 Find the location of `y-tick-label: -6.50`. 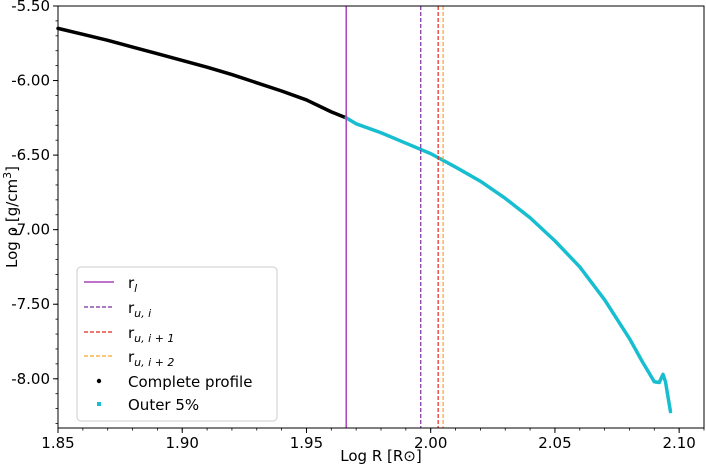

y-tick-label: -6.50 is located at coordinates (30, 155).